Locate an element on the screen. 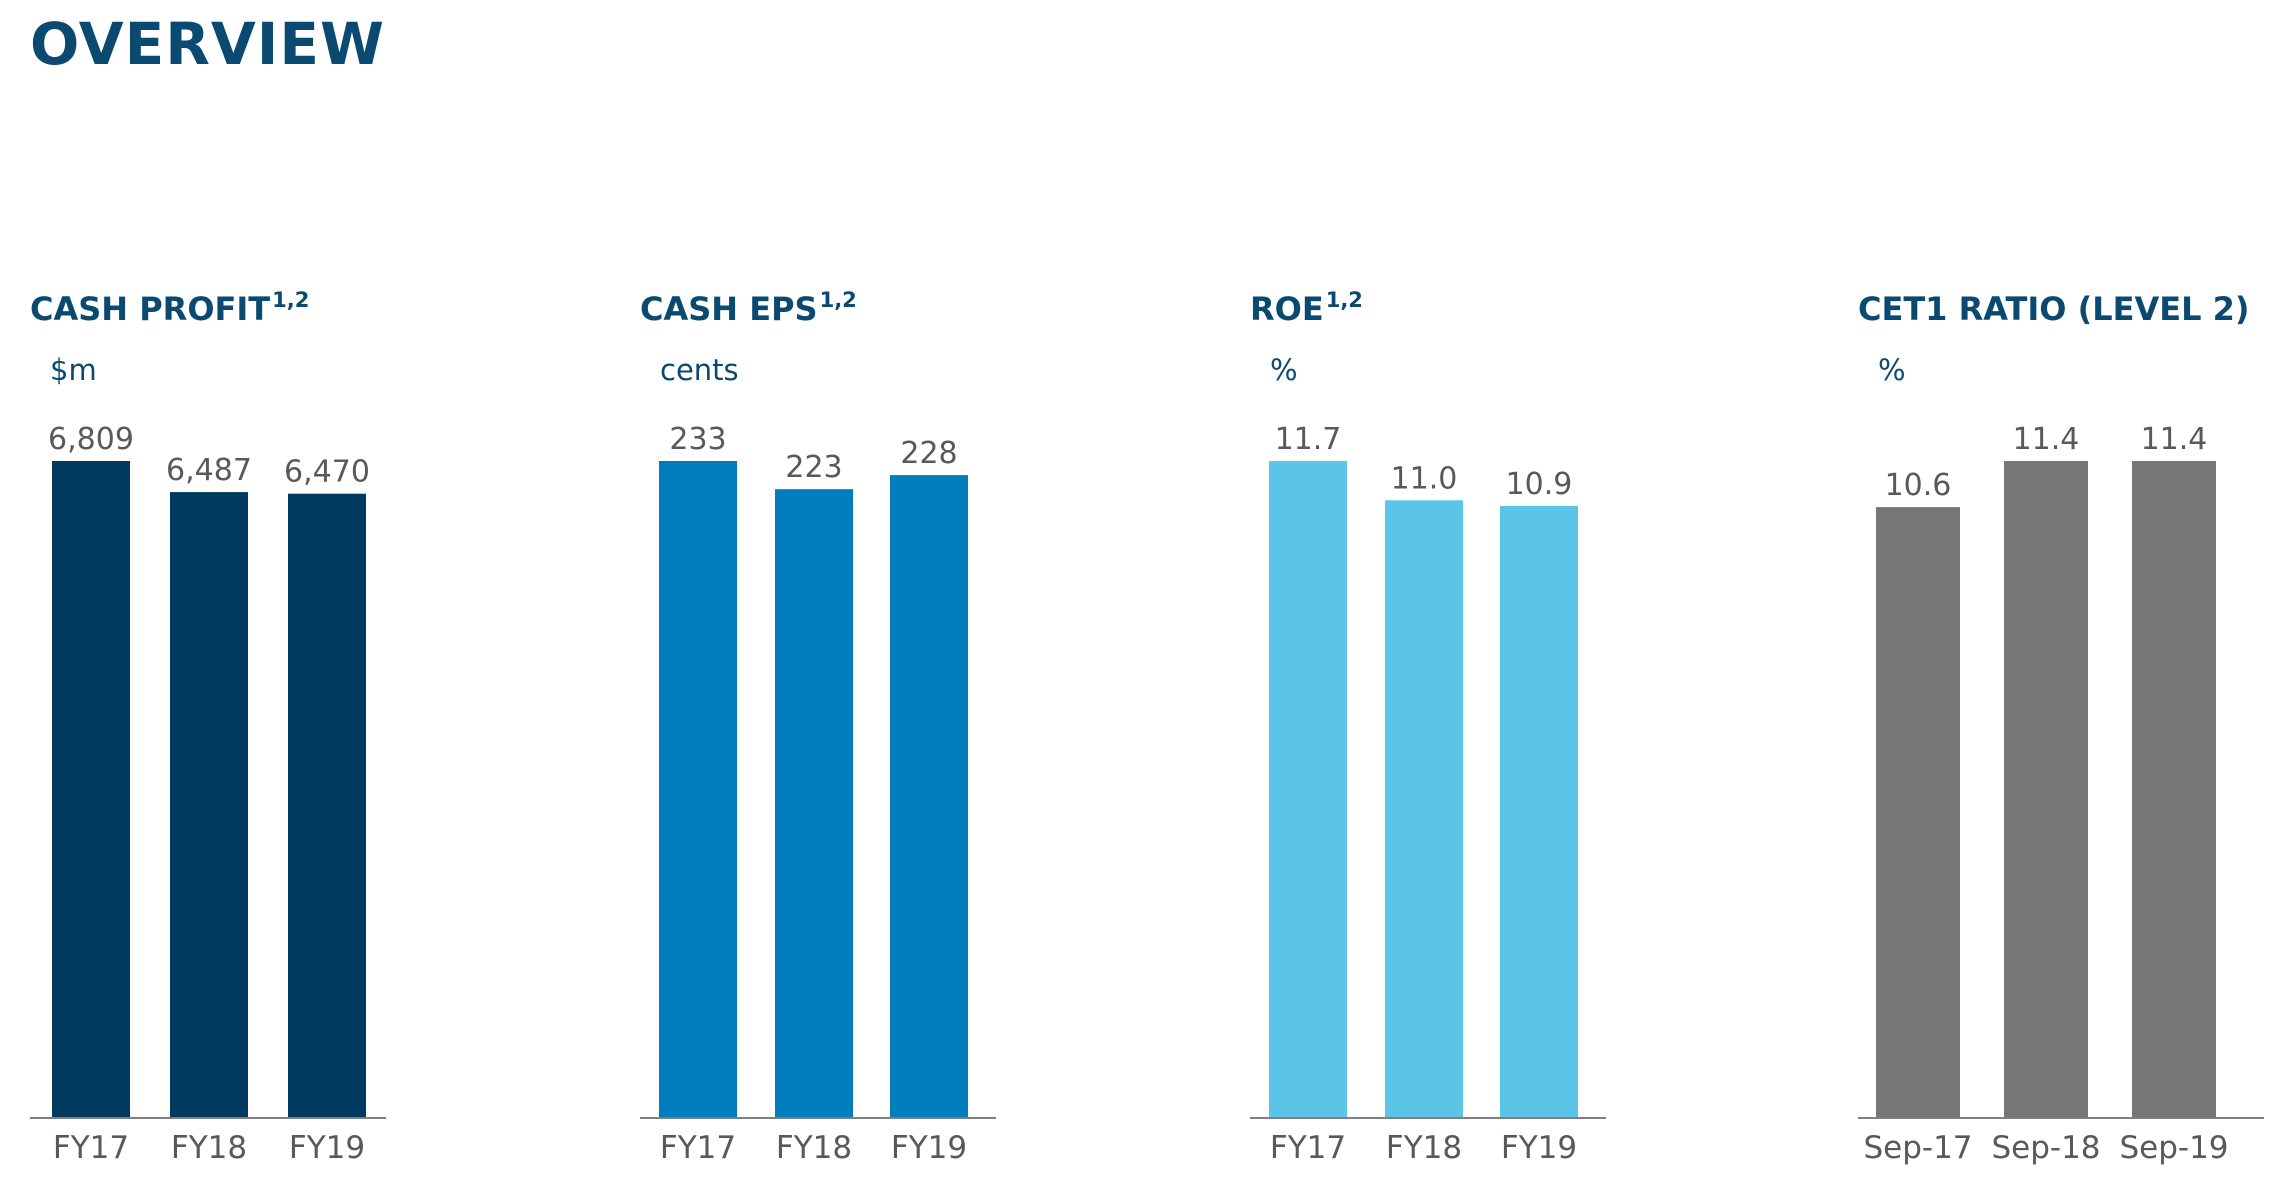 Image resolution: width=2277 pixels, height=1204 pixels. page-title: OVERVIEW is located at coordinates (207, 44).